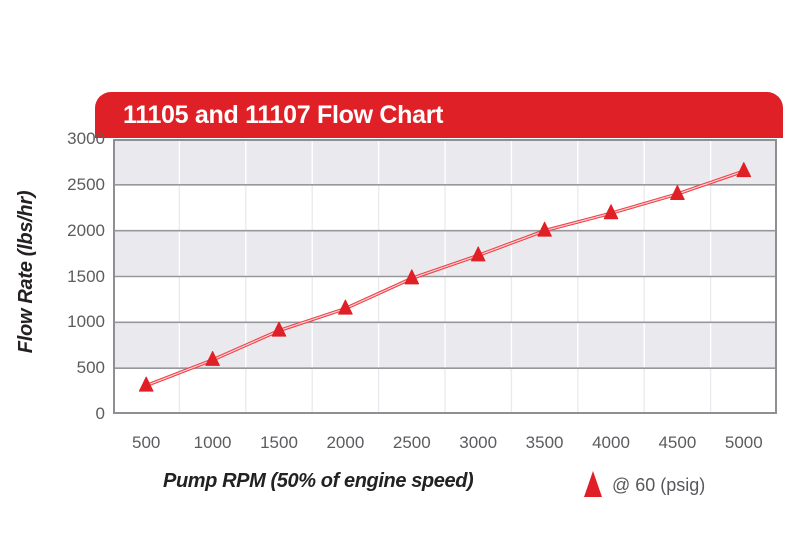 Image resolution: width=800 pixels, height=554 pixels. Describe the element at coordinates (593, 484) in the screenshot. I see `red-triangle-icon` at that location.